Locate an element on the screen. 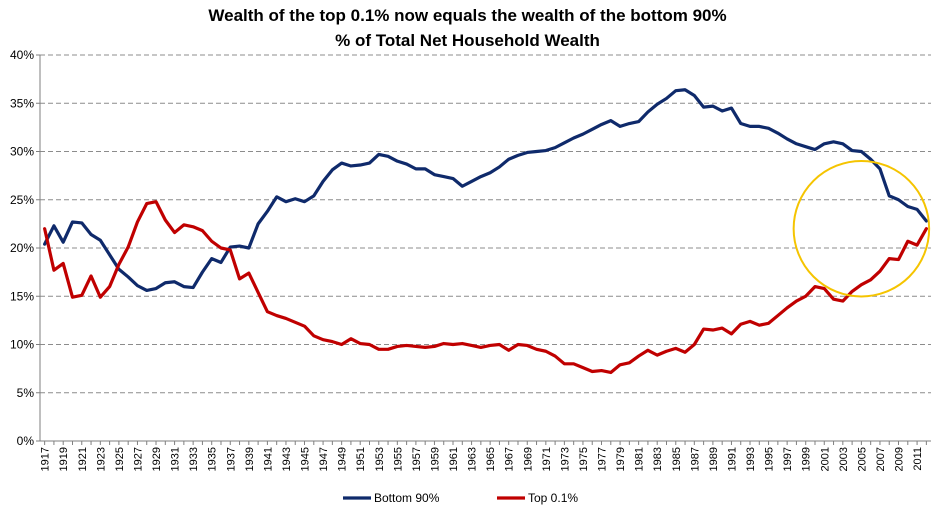 This screenshot has width=935, height=510. x-tick-label: 1993 is located at coordinates (751, 459).